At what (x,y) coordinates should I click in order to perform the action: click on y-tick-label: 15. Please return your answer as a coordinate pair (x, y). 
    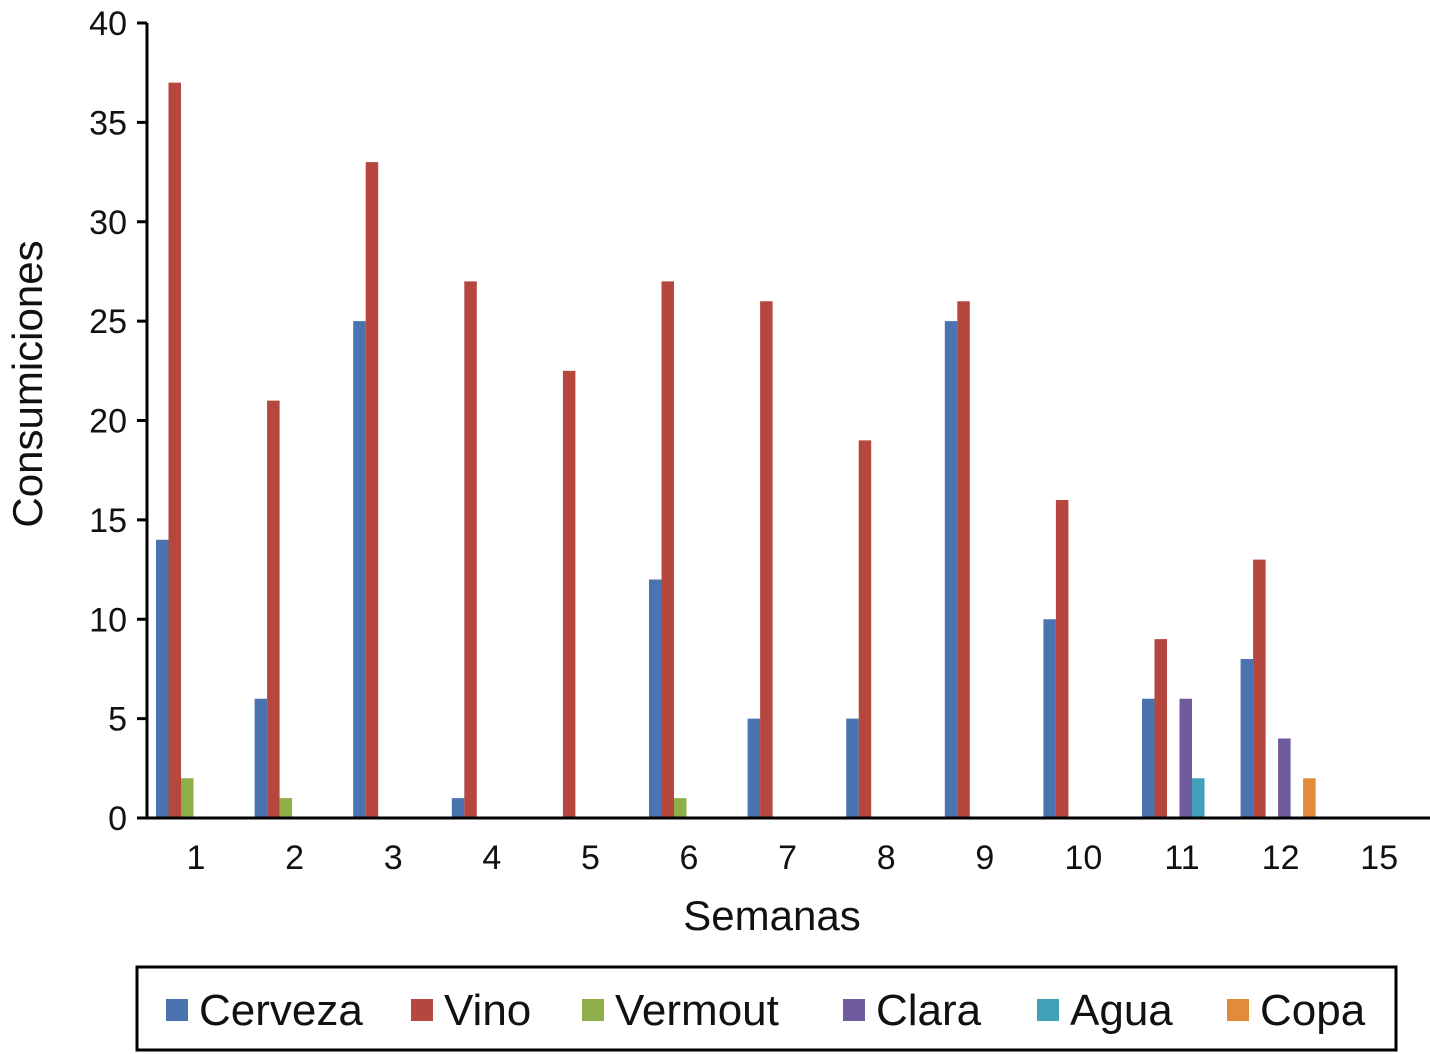
    Looking at the image, I should click on (108, 521).